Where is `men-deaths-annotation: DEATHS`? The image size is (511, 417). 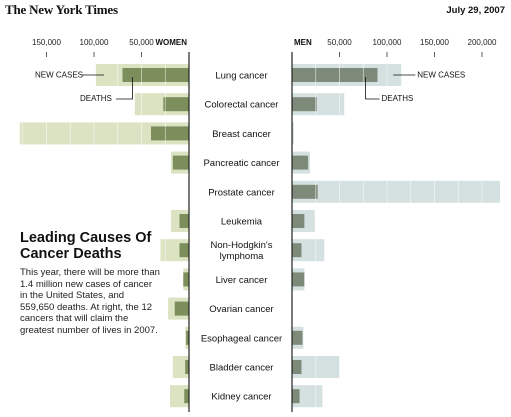
men-deaths-annotation: DEATHS is located at coordinates (398, 98).